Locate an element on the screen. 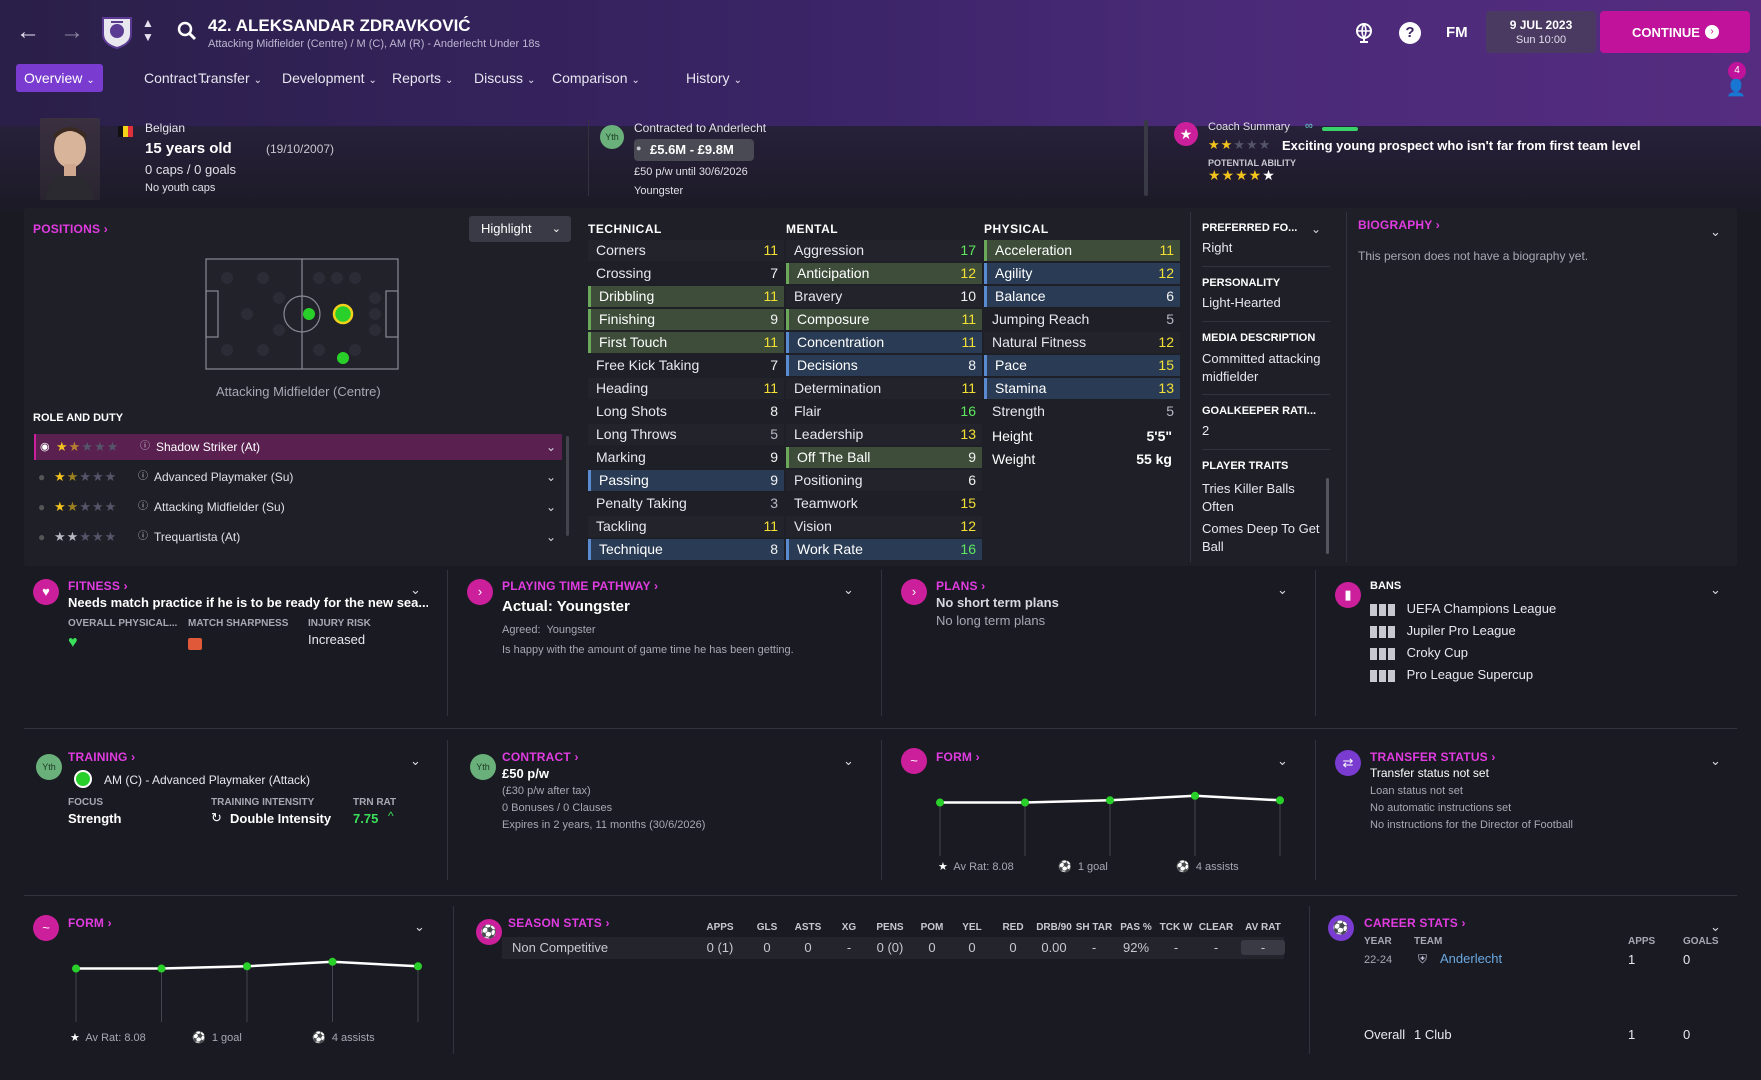 The image size is (1761, 1080). tab-comparison: Comparison ⌄ is located at coordinates (596, 78).